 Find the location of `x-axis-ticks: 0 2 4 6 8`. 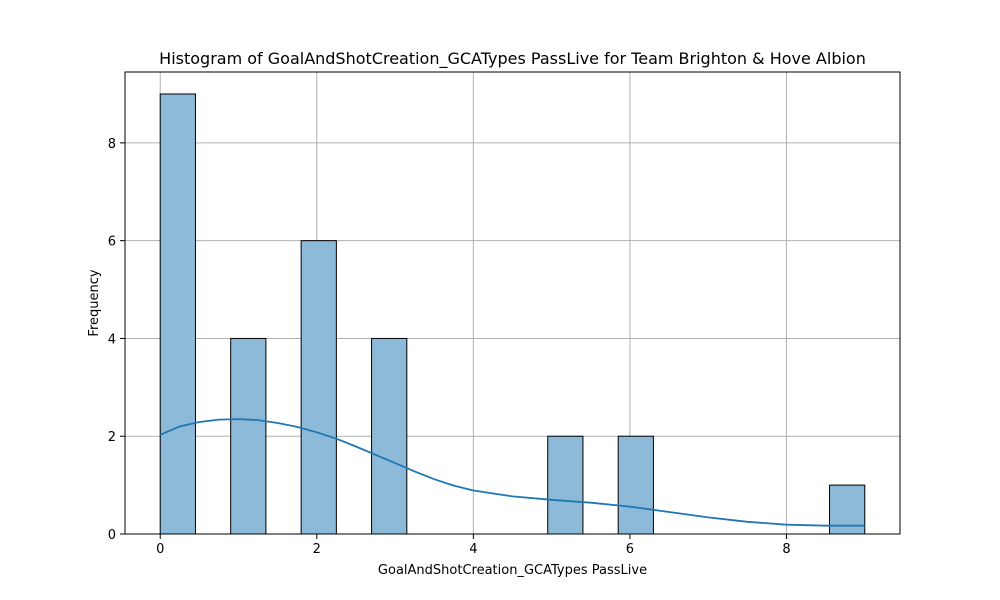

x-axis-ticks: 0 2 4 6 8 is located at coordinates (473, 545).